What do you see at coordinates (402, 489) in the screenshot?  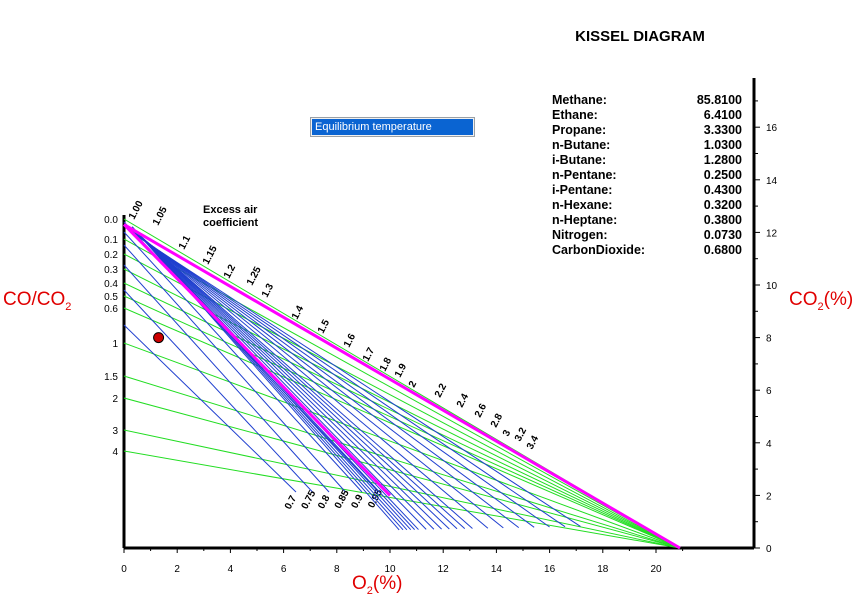 I see `co-co2-line` at bounding box center [402, 489].